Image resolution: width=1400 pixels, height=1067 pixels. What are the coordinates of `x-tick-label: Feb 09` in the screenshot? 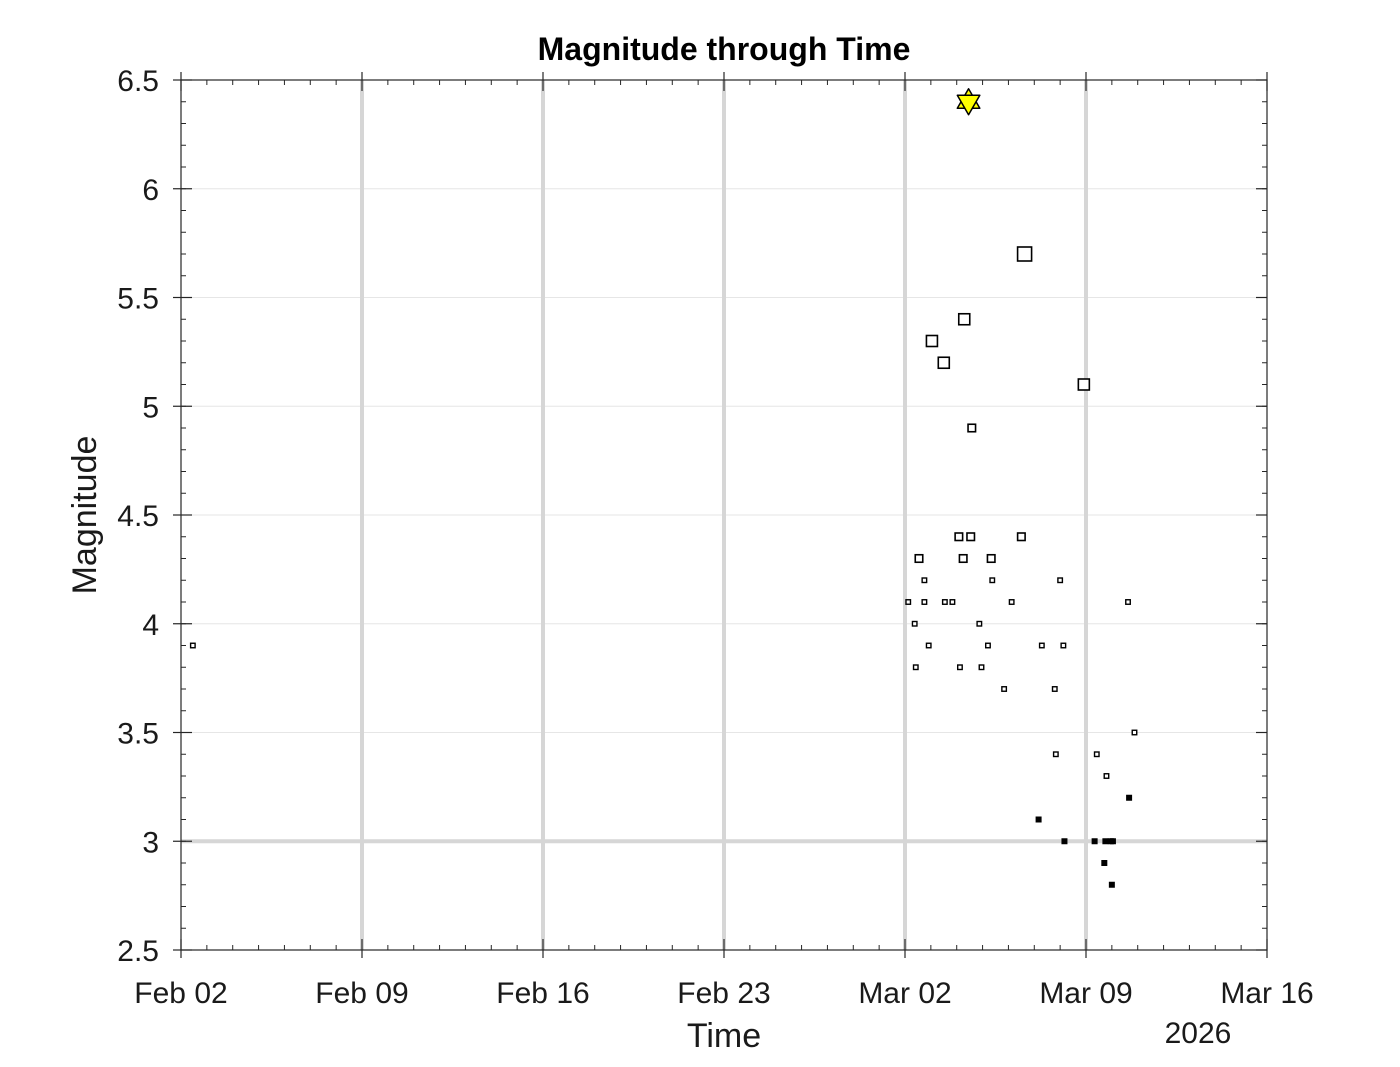 It's located at (361, 993).